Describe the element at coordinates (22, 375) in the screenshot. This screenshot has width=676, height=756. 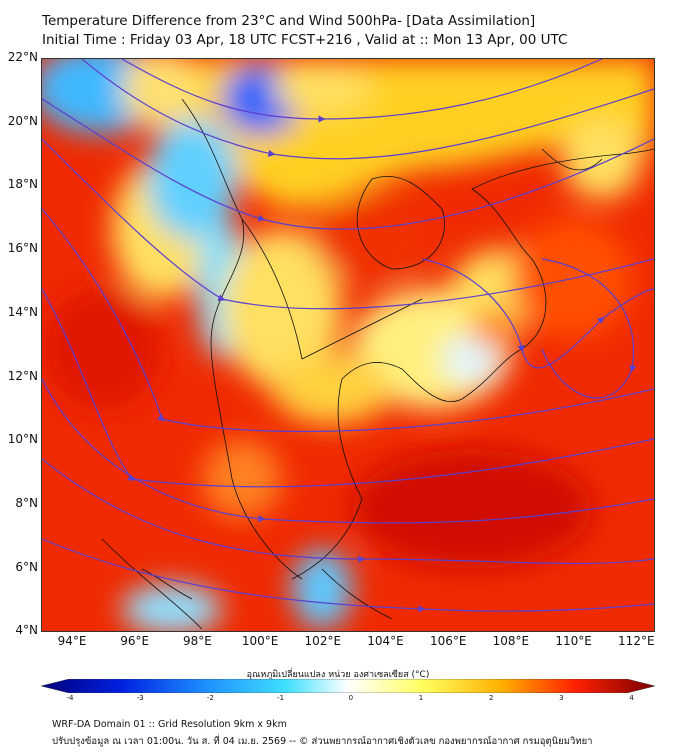
I see `latitude-label: 12°N` at that location.